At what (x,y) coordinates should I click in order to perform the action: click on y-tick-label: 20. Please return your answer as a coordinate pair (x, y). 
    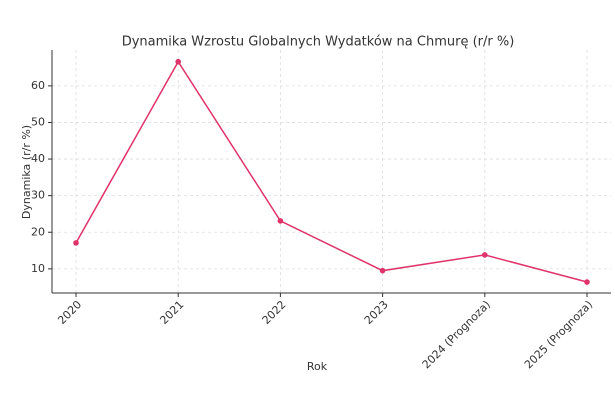
    Looking at the image, I should click on (38, 231).